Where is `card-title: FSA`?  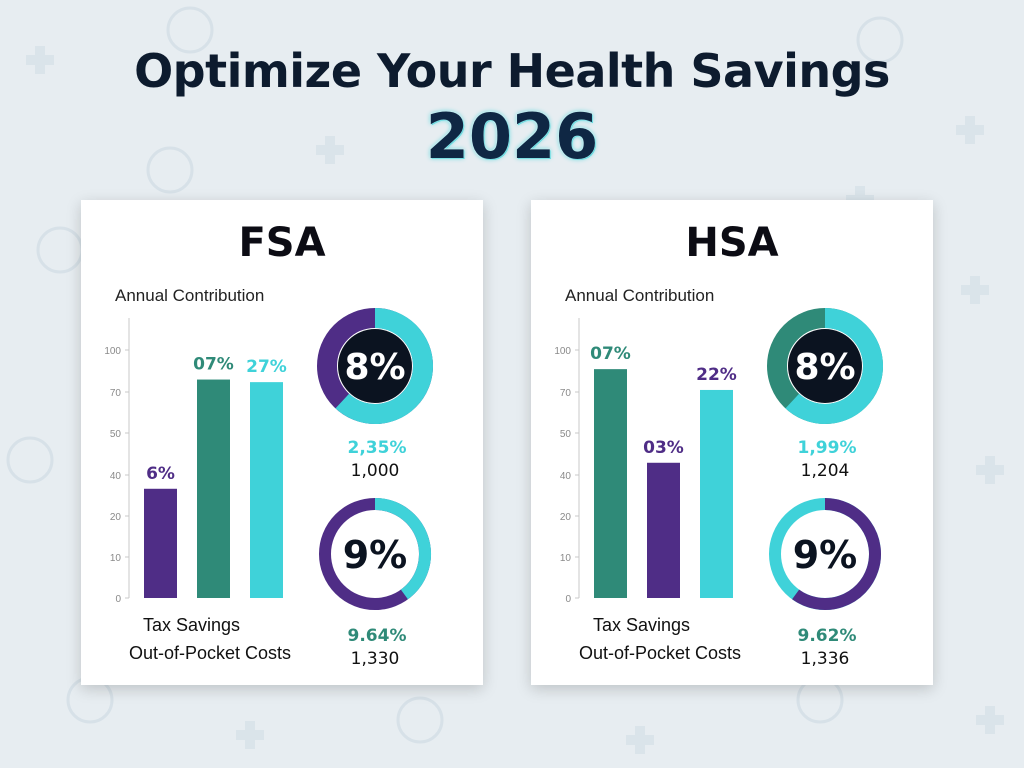
card-title: FSA is located at coordinates (282, 243).